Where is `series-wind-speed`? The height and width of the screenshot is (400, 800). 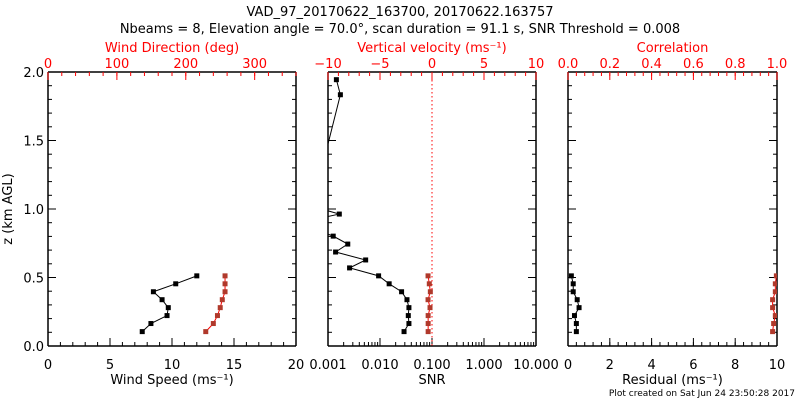 series-wind-speed is located at coordinates (169, 304).